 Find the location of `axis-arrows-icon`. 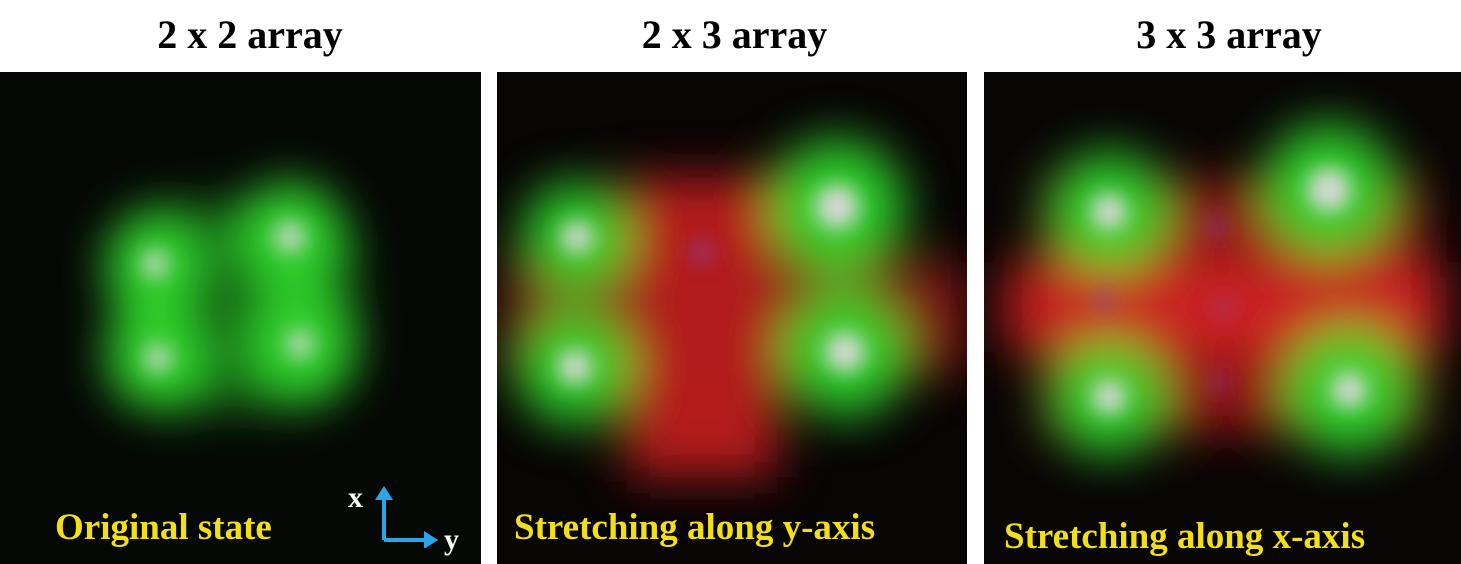

axis-arrows-icon is located at coordinates (406, 517).